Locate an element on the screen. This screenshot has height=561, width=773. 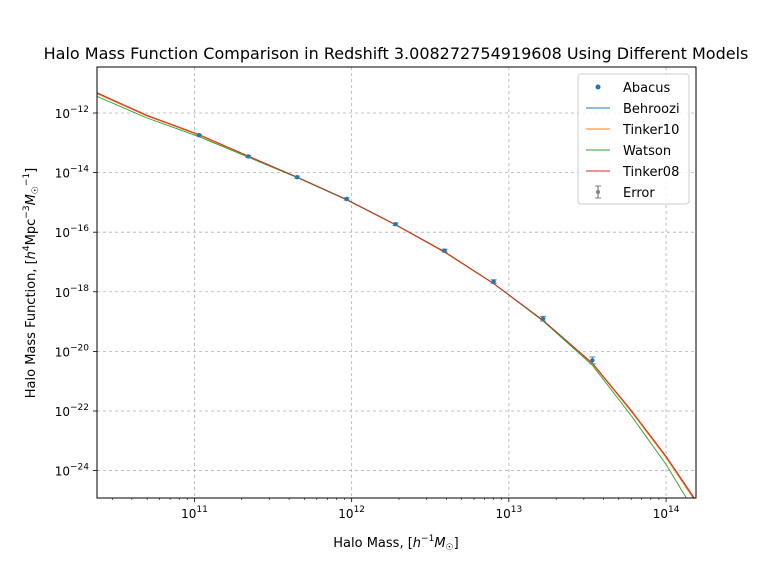
y-tick-label: 10−16 is located at coordinates (72, 232).